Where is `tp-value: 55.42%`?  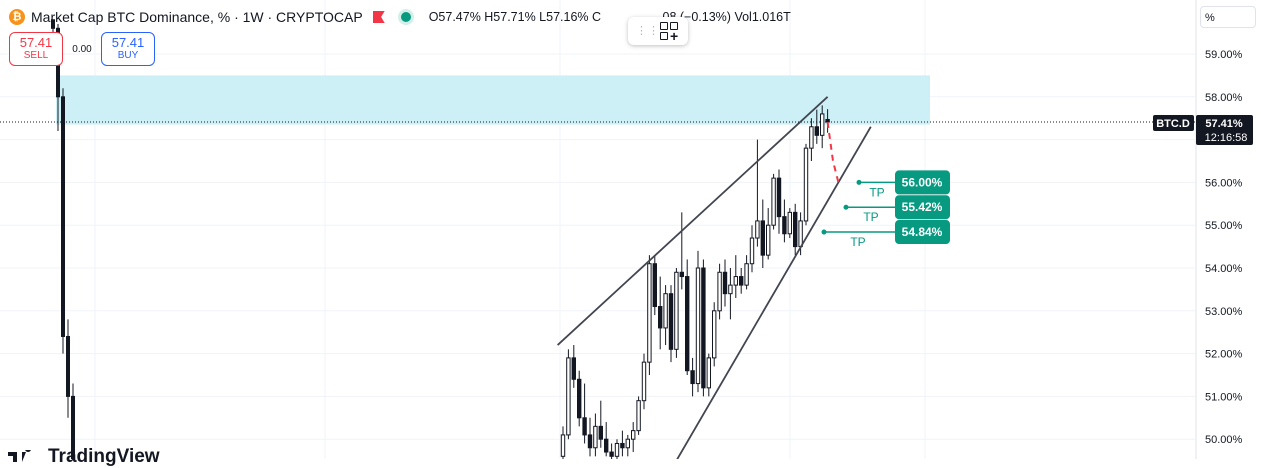 tp-value: 55.42% is located at coordinates (922, 207).